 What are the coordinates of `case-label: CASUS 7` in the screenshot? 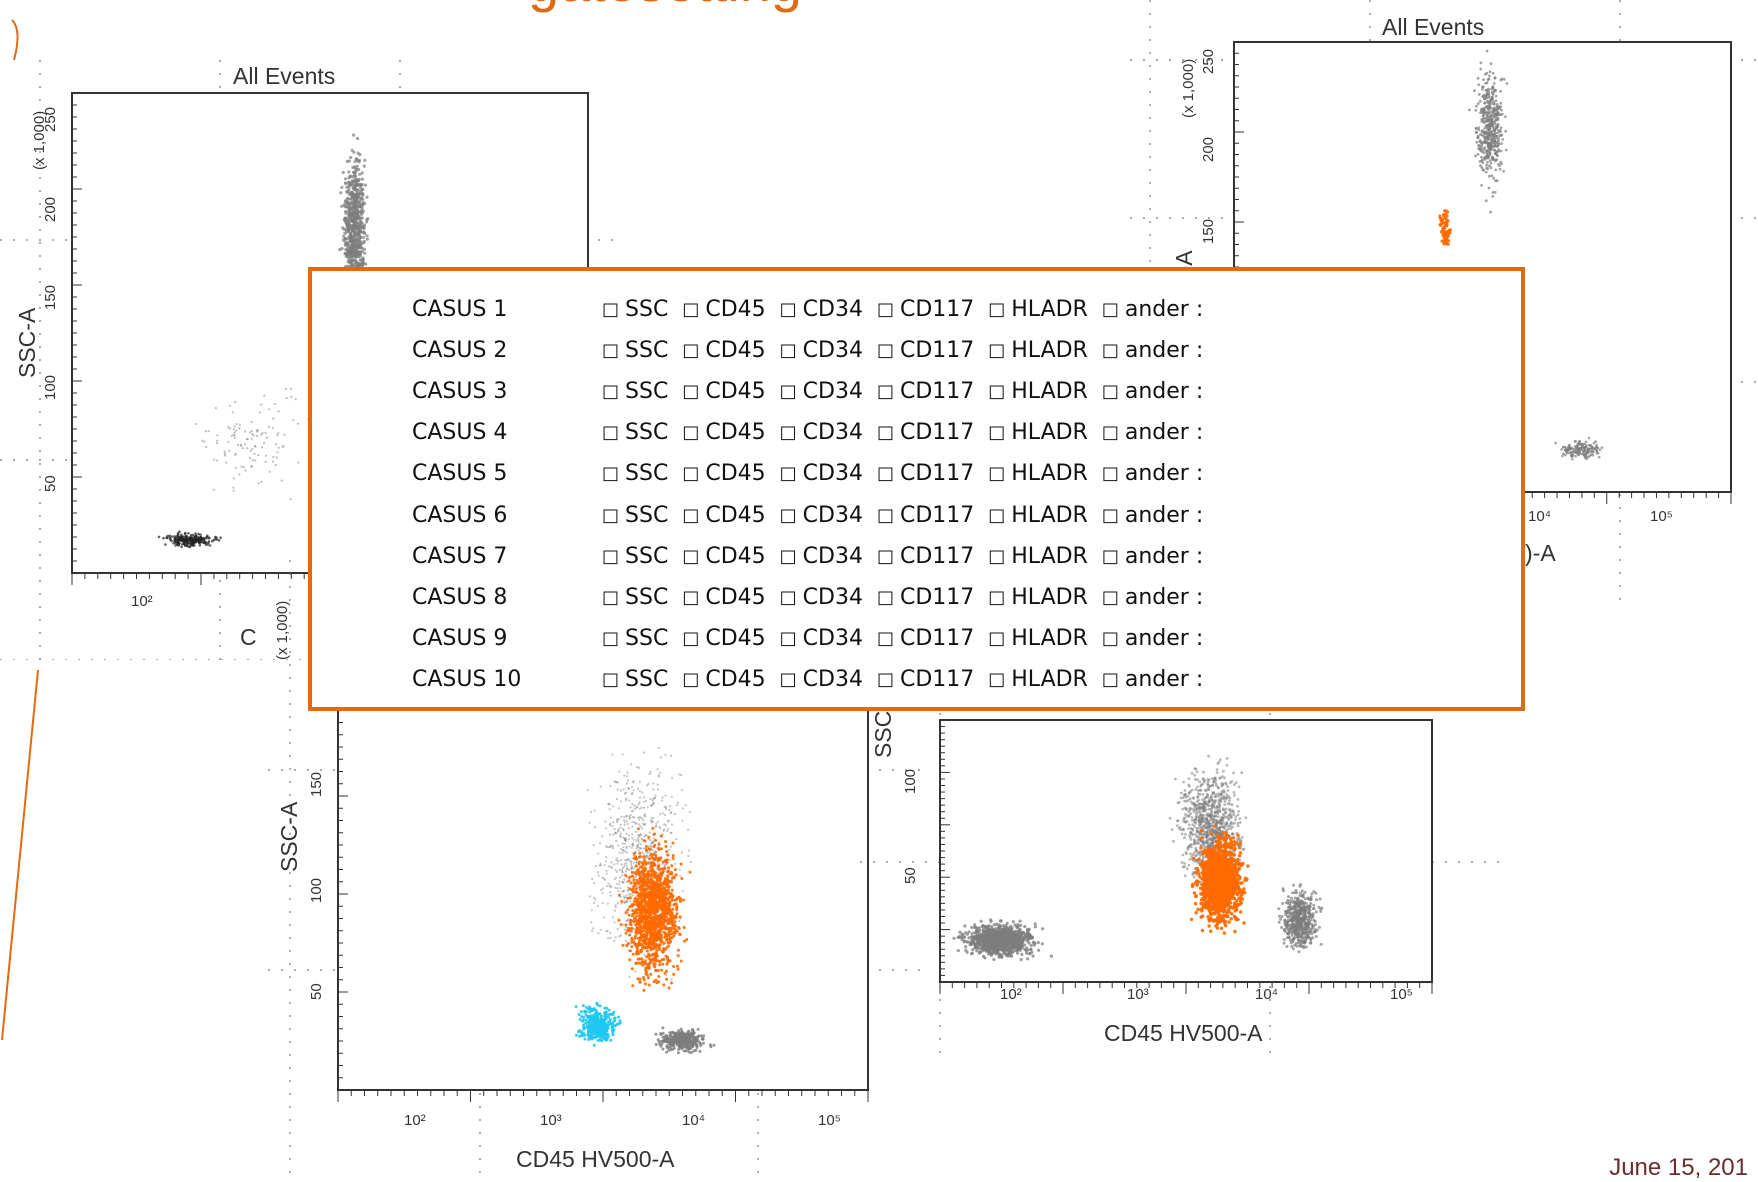 It's located at (507, 556).